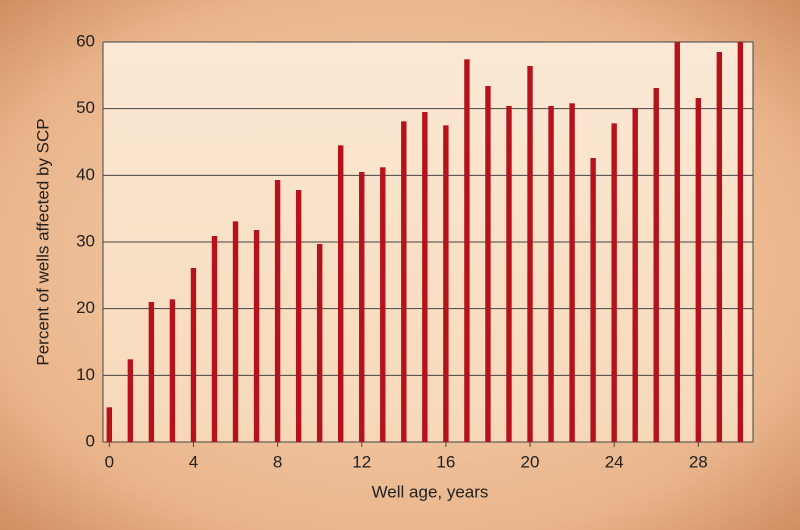 This screenshot has width=800, height=530. What do you see at coordinates (445, 461) in the screenshot?
I see `x-tick-label: 16` at bounding box center [445, 461].